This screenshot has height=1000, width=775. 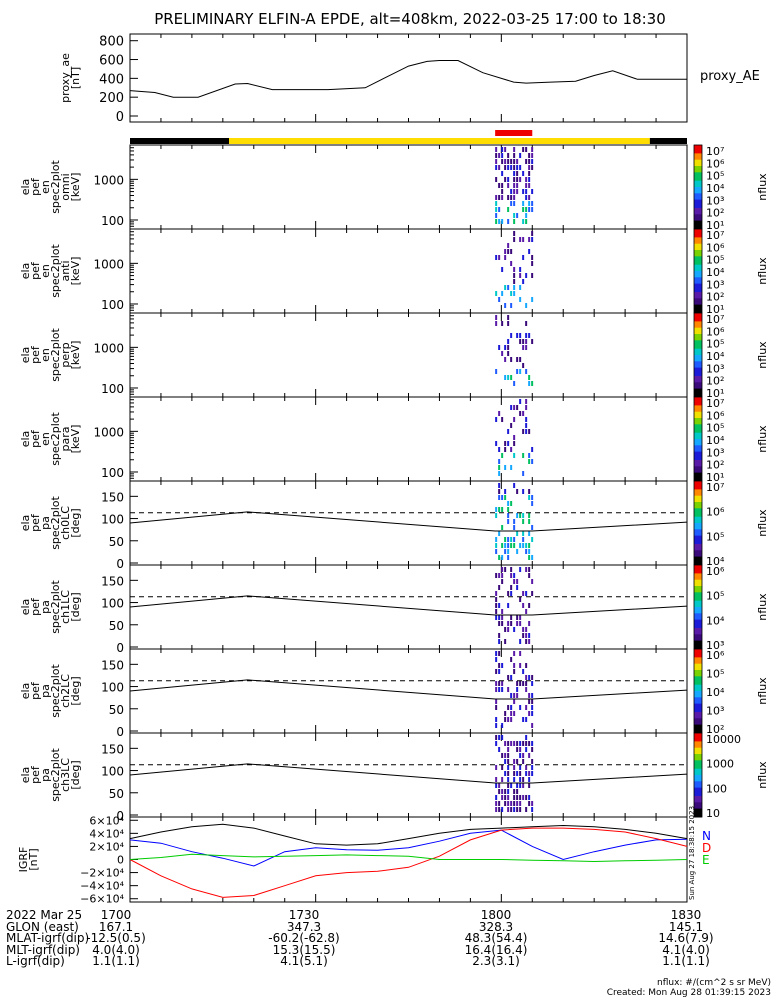 I want to click on field-aligned-line, so click(x=408, y=773).